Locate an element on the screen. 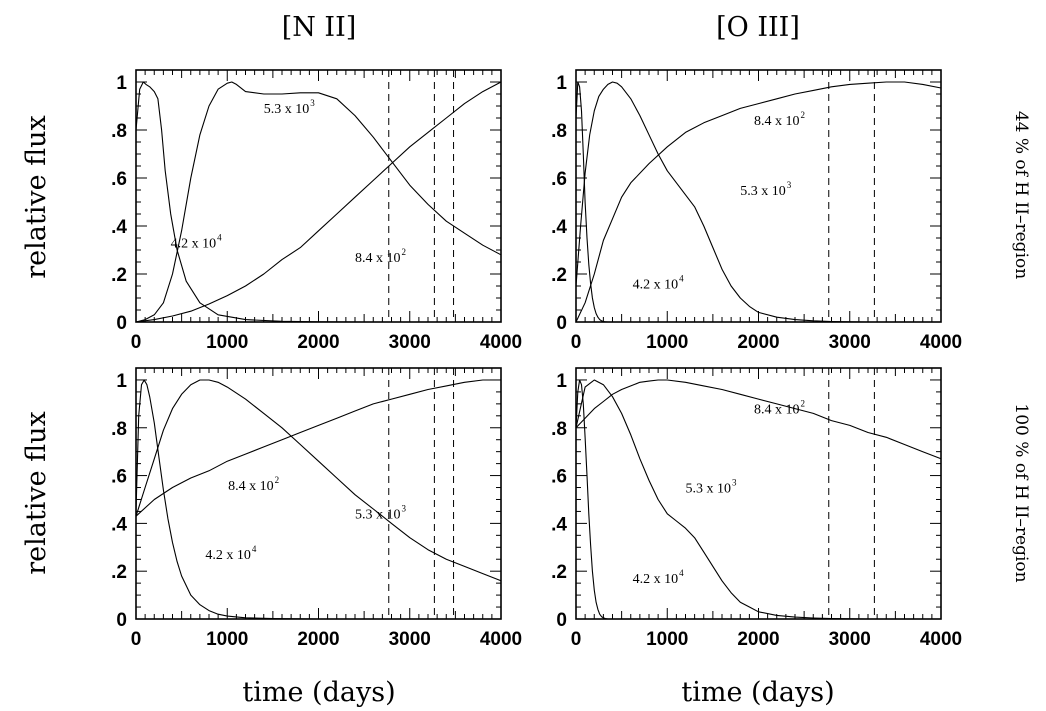 The width and height of the screenshot is (1046, 711). column-title-nii: [N II] is located at coordinates (319, 27).